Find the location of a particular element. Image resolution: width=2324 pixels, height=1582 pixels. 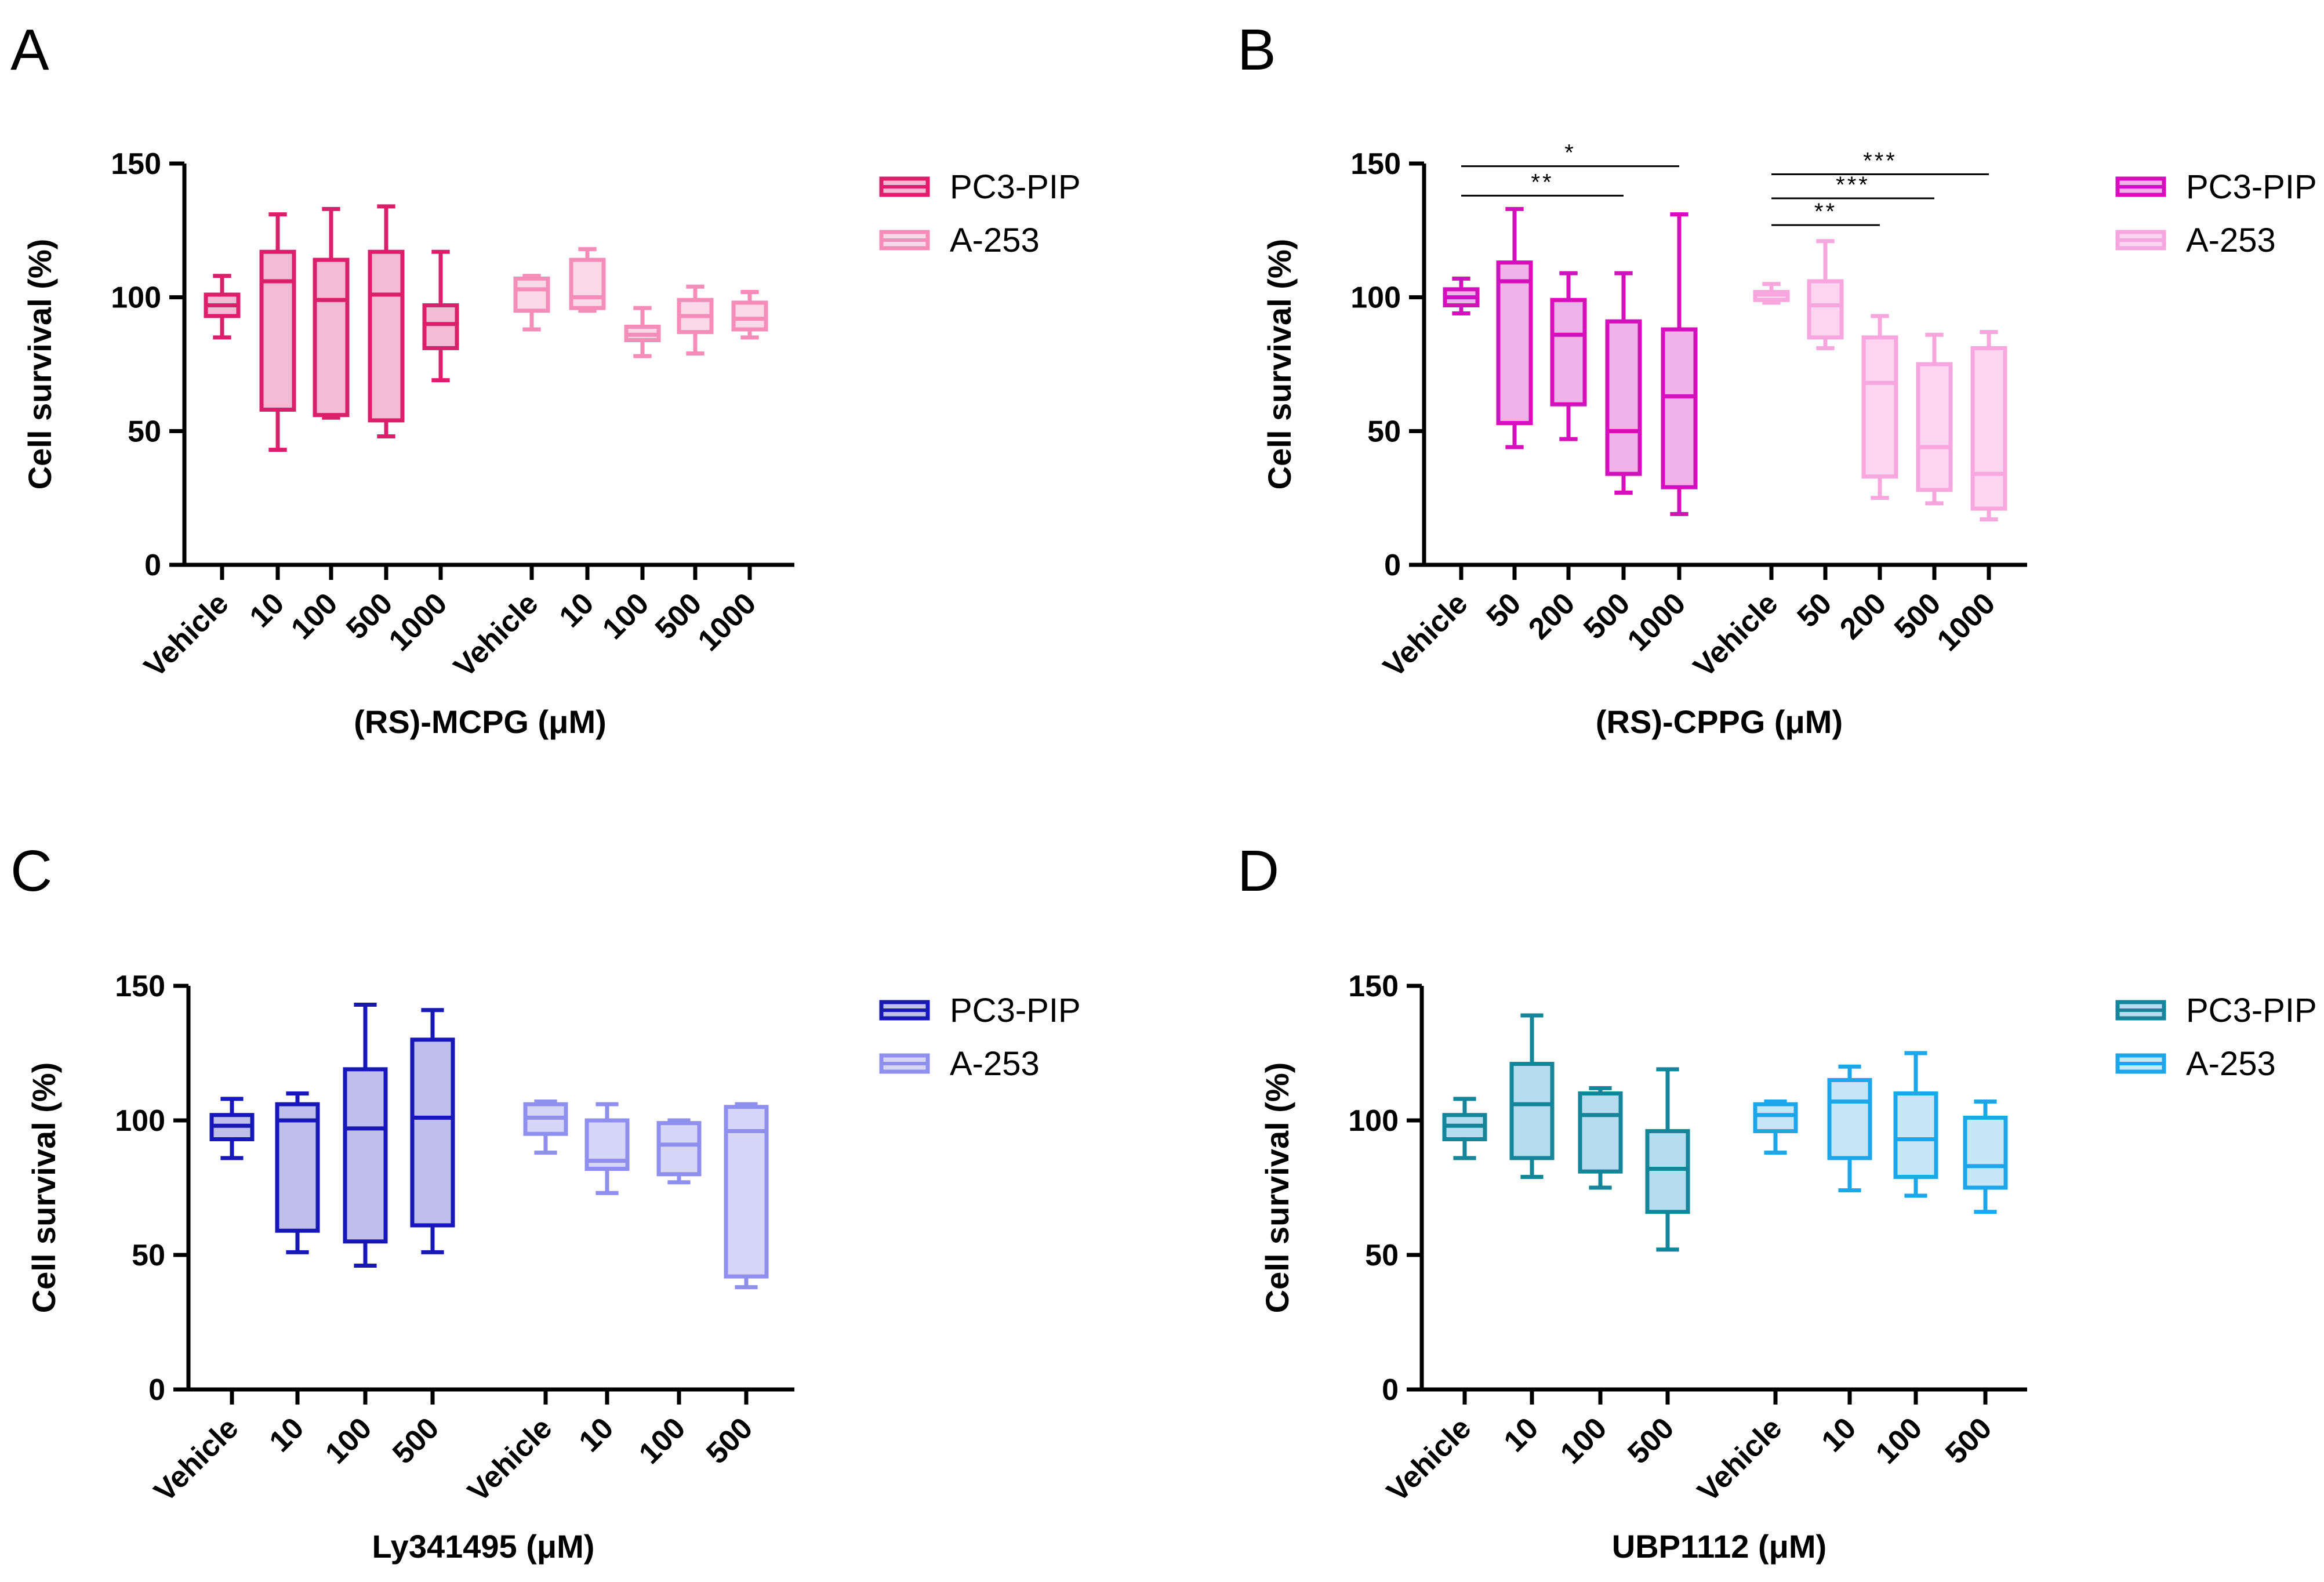

panel-letter: B is located at coordinates (1256, 49).